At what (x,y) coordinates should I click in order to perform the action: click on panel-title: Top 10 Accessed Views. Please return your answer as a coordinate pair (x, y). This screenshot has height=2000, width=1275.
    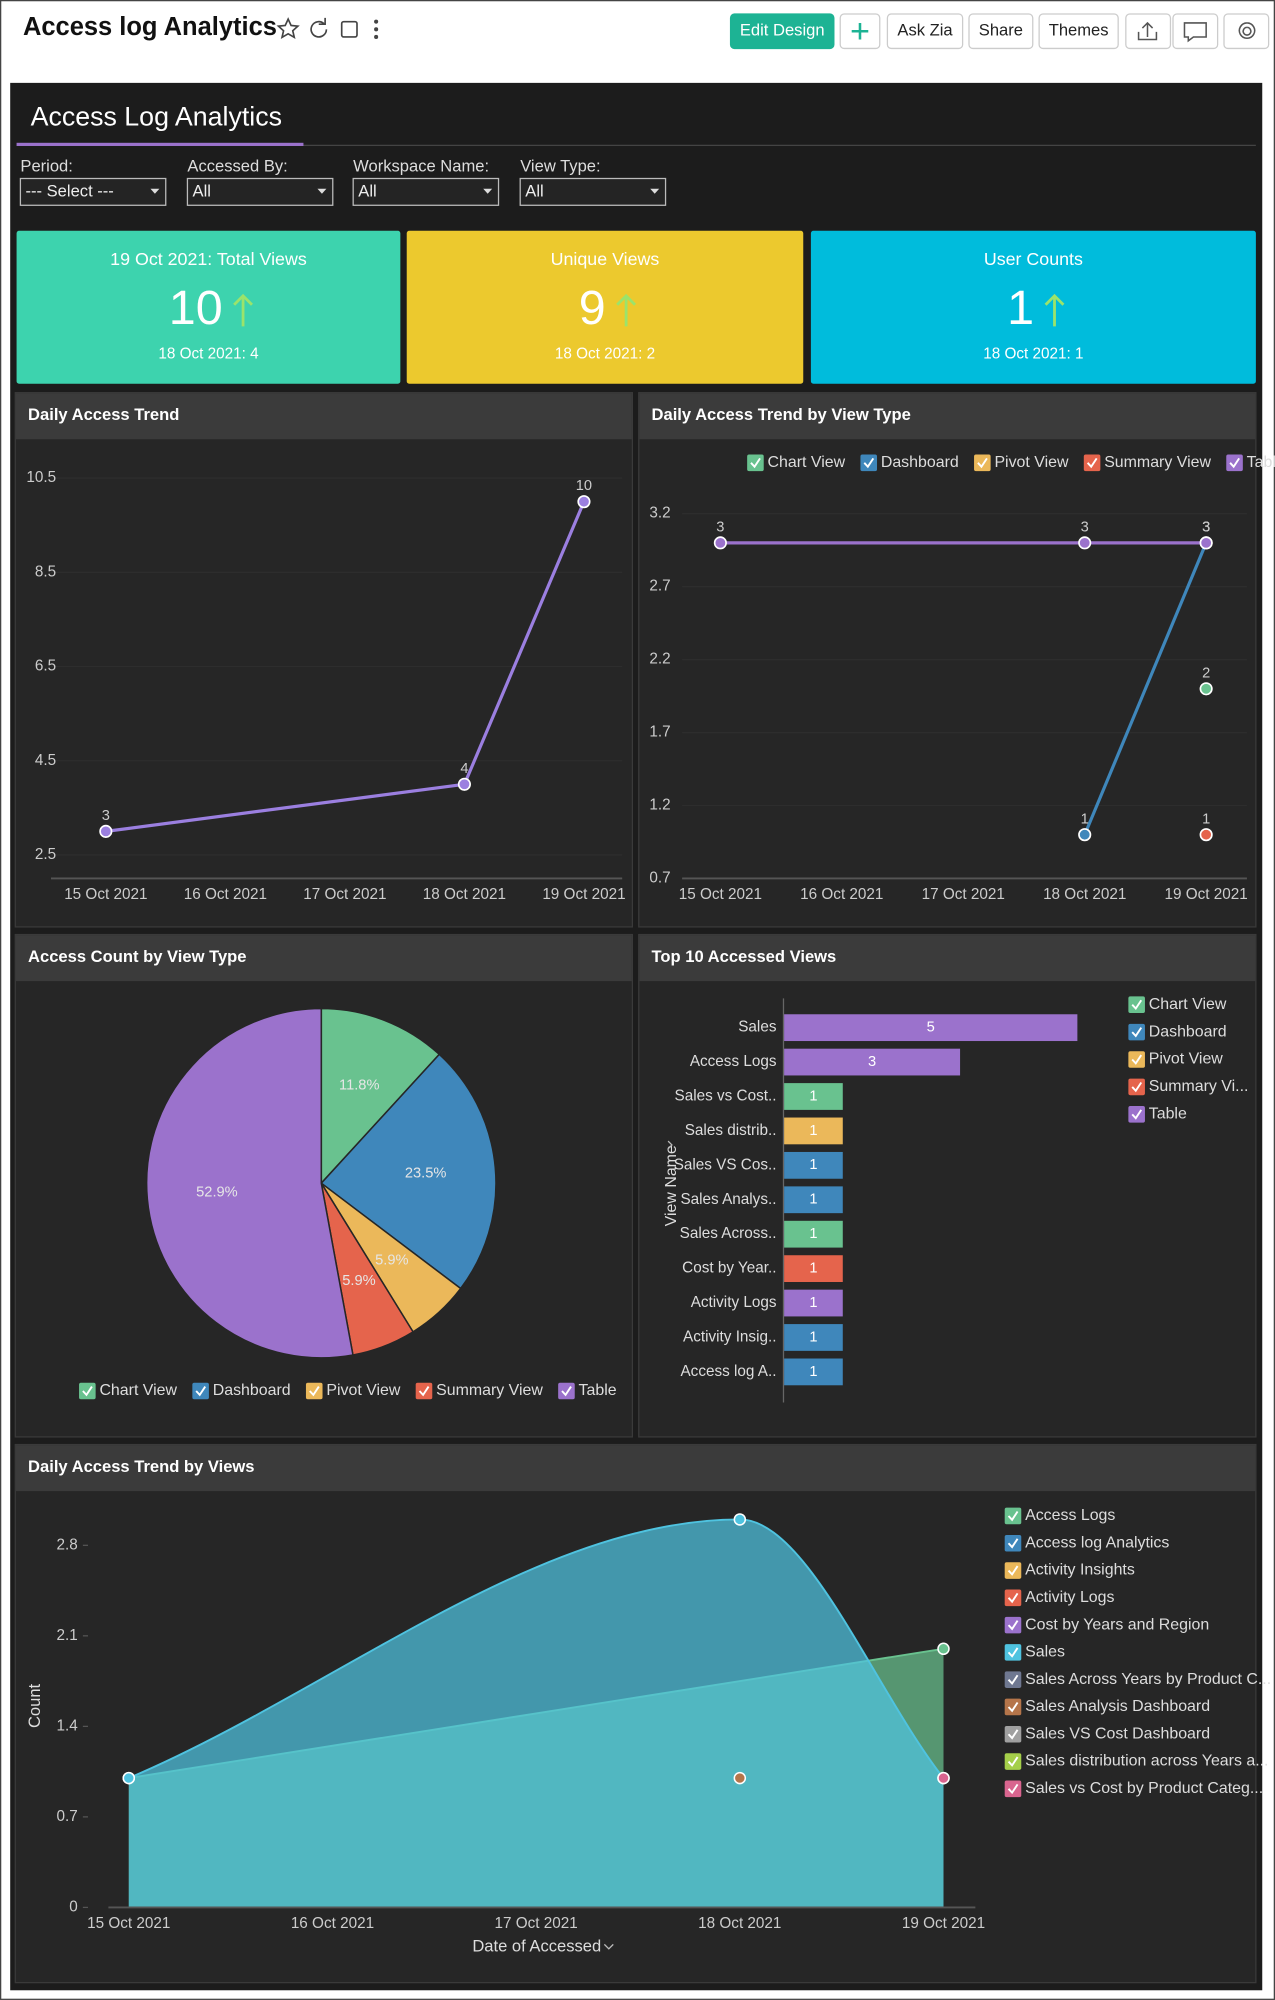
    Looking at the image, I should click on (744, 956).